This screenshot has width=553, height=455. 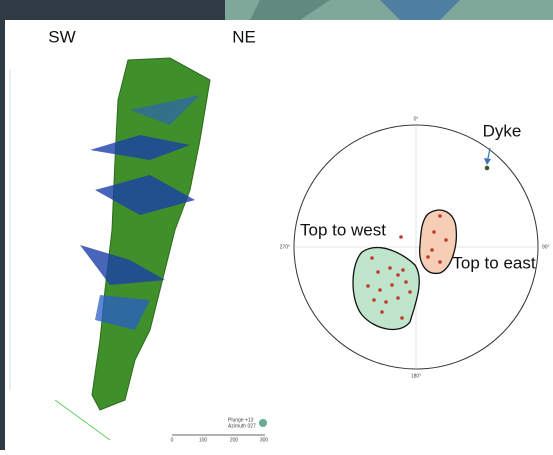 What do you see at coordinates (241, 420) in the screenshot?
I see `view-label: Plunge +13` at bounding box center [241, 420].